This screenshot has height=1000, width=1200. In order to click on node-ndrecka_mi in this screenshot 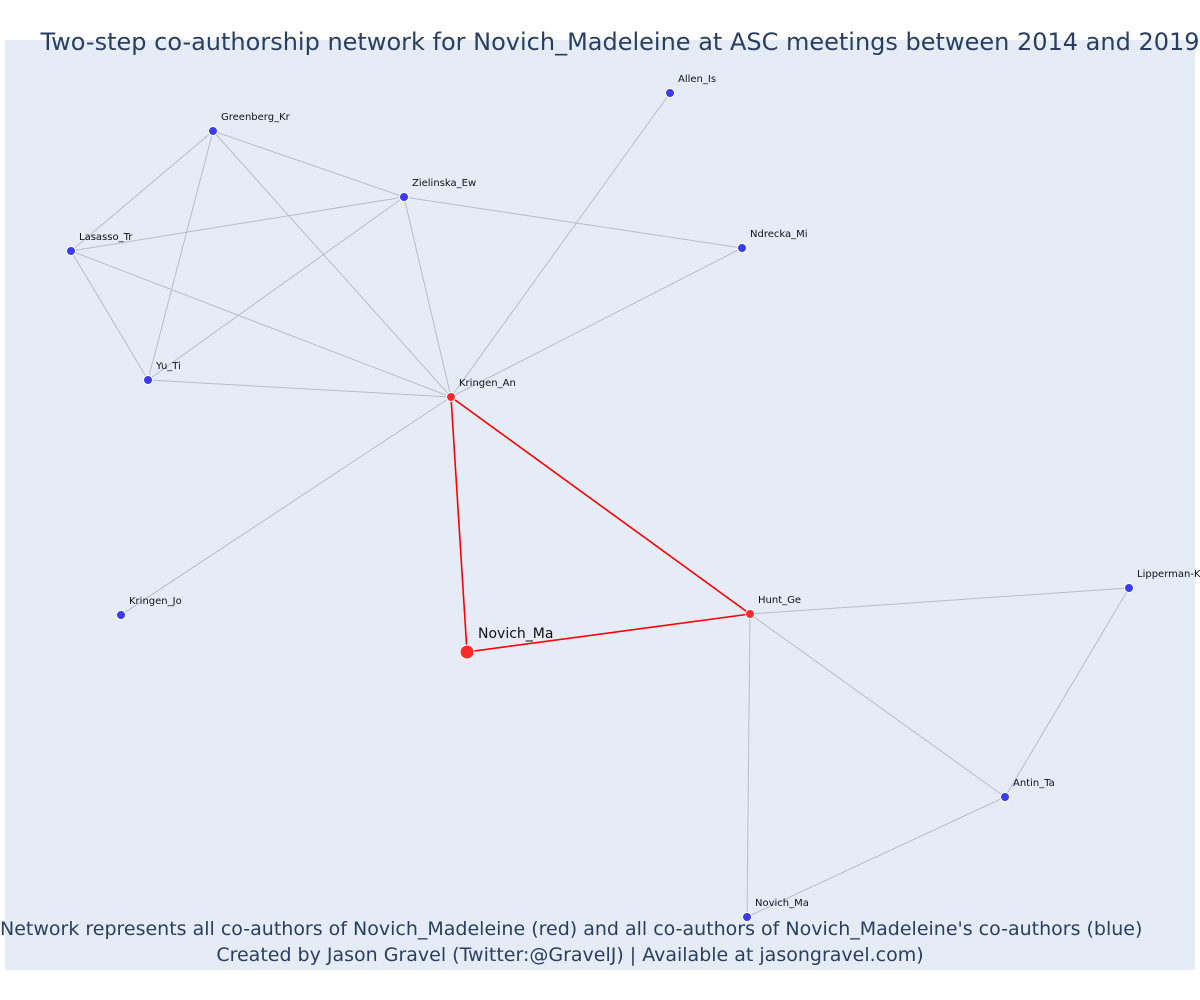, I will do `click(742, 248)`.